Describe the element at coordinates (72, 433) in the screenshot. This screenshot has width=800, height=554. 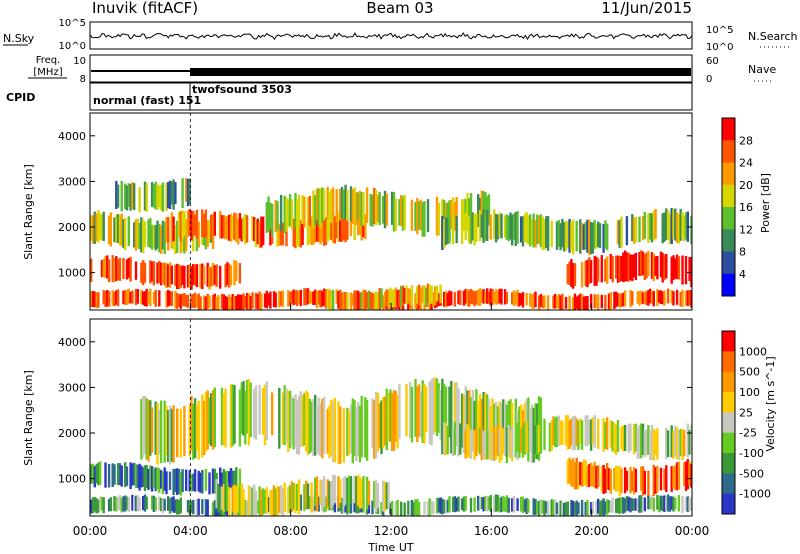
I see `ytick-label: 2000` at that location.